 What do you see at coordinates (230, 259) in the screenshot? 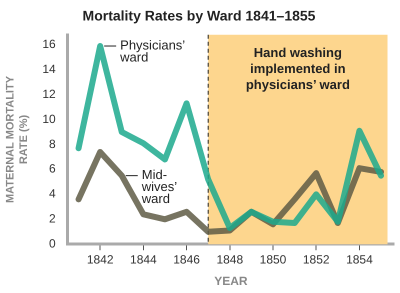
I see `x-tick-label: 1848` at bounding box center [230, 259].